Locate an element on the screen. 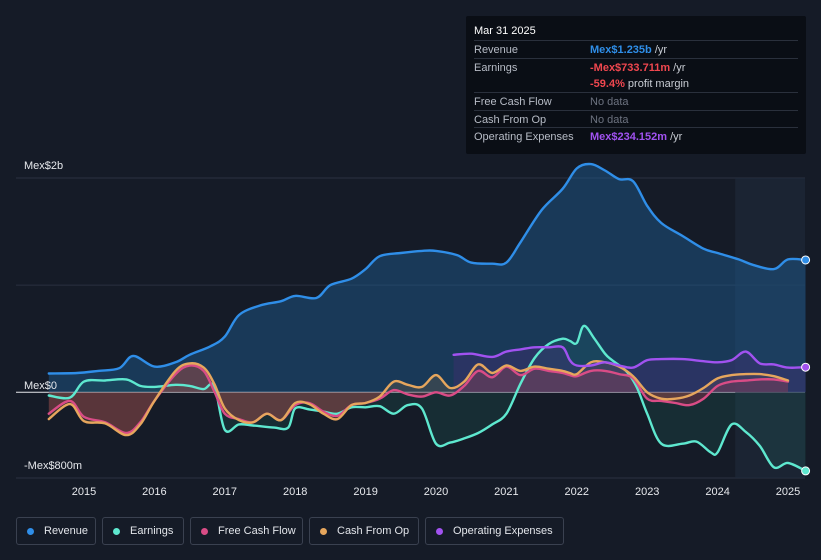 This screenshot has height=560, width=821. tooltip-row-revenue: Revenue Mex$1.235b /yr is located at coordinates (636, 49).